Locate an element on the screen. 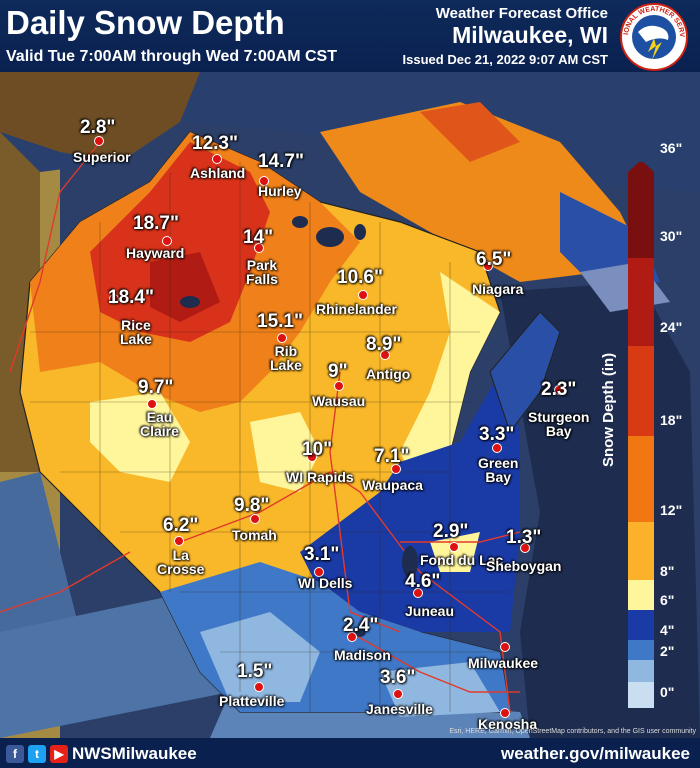 Image resolution: width=700 pixels, height=768 pixels. station-tomah-value: 9.8" is located at coordinates (252, 505).